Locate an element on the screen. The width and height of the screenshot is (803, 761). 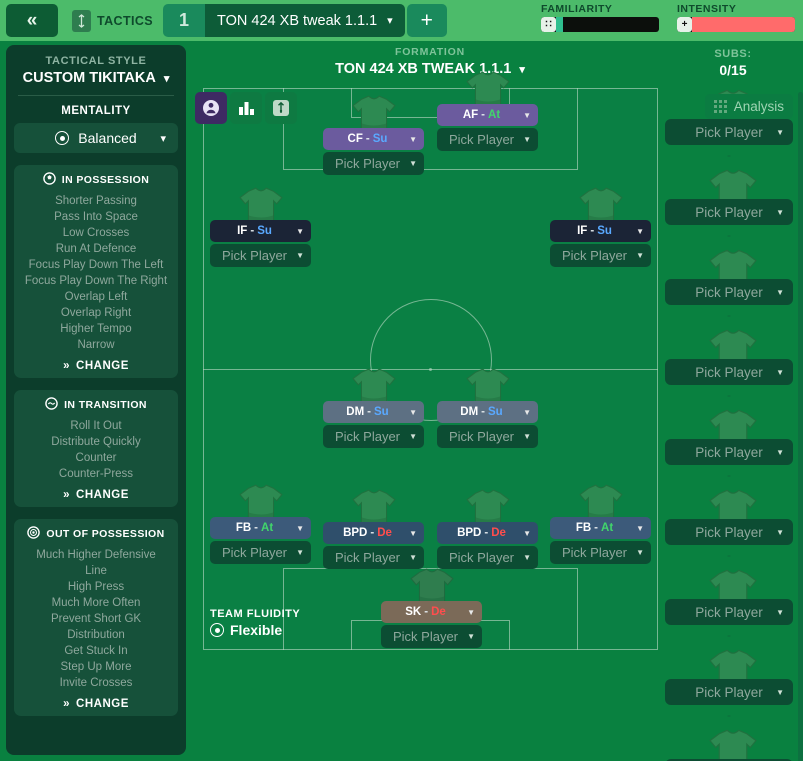
position-slot-if-3: IF - Su ▼ Pick Player ▼ is located at coordinates (600, 227).